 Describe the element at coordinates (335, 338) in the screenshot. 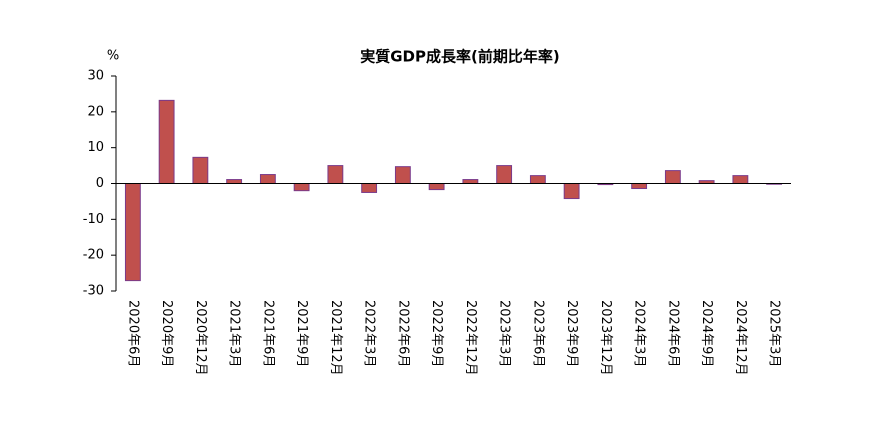

I see `x-tick-label: 2021年12月` at that location.